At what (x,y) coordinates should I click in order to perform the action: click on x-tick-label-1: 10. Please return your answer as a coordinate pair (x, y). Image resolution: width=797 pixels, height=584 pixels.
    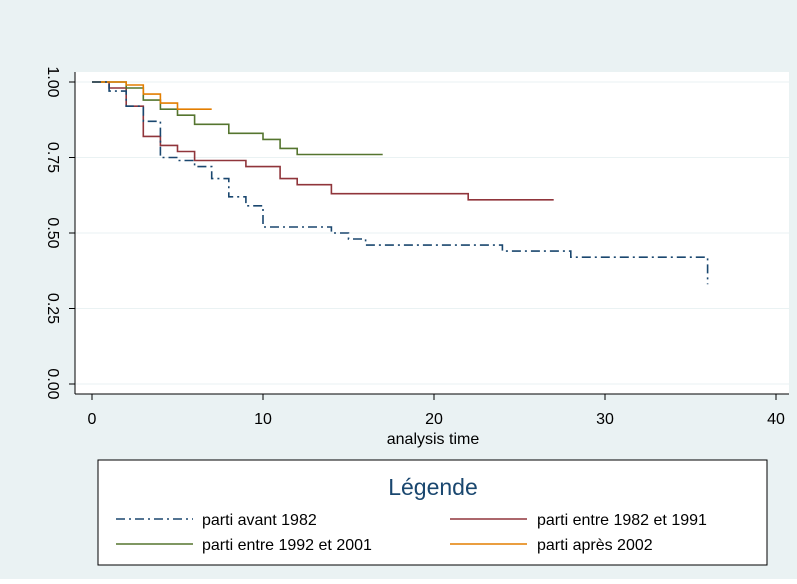
    Looking at the image, I should click on (263, 419).